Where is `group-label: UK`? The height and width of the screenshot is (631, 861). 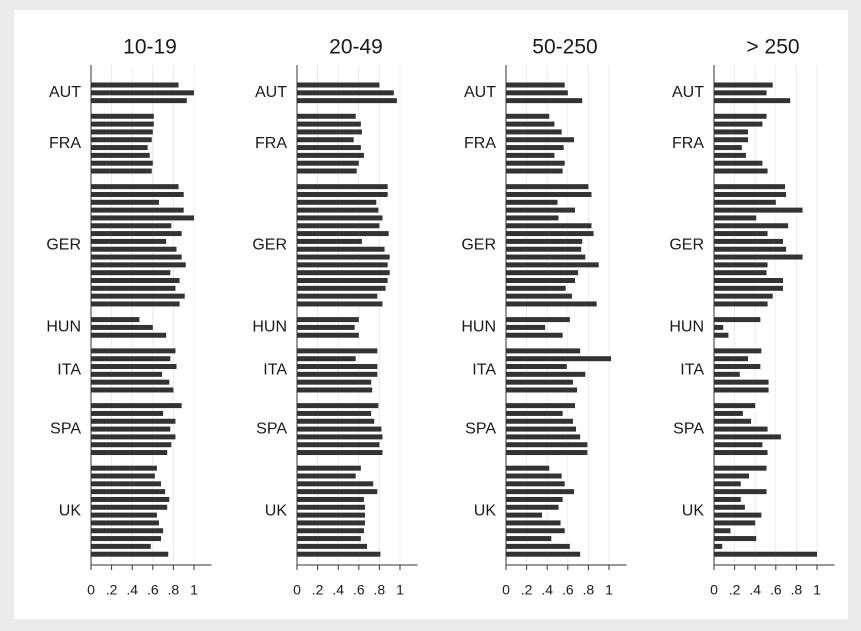
group-label: UK is located at coordinates (485, 510).